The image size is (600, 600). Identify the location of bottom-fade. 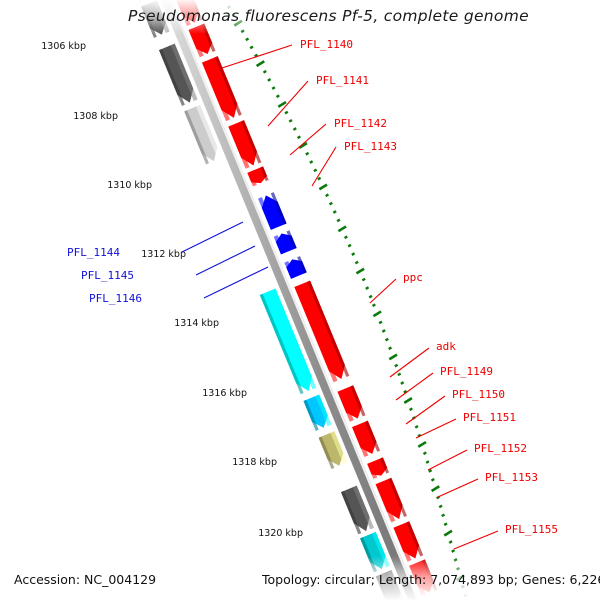
(300, 578).